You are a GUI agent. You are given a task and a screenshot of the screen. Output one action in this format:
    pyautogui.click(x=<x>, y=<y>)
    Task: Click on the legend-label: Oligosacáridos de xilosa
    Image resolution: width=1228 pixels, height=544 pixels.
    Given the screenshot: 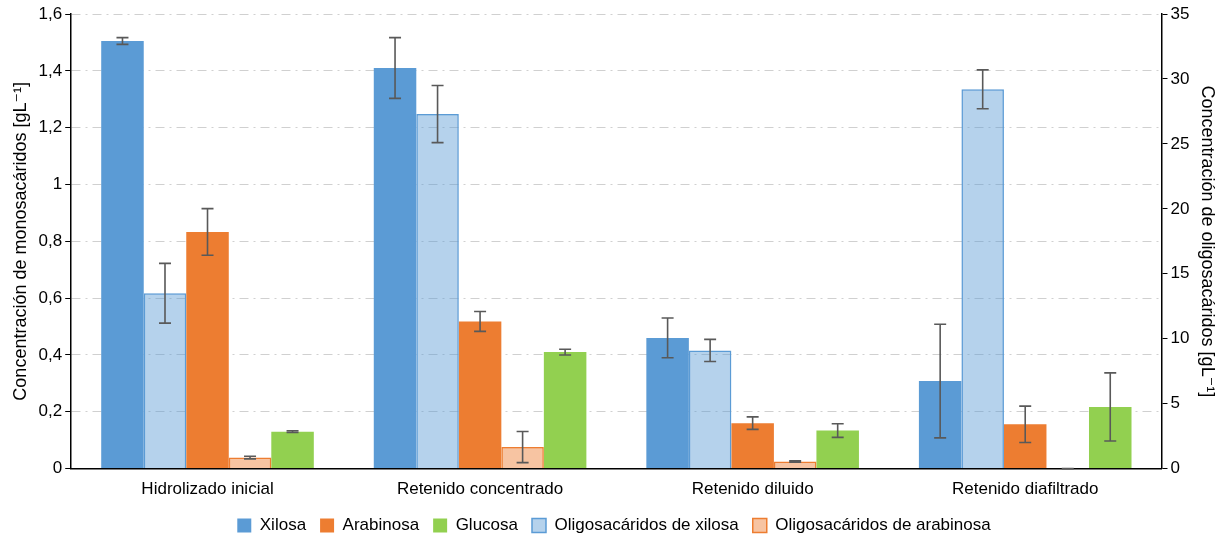 What is the action you would take?
    pyautogui.click(x=647, y=525)
    